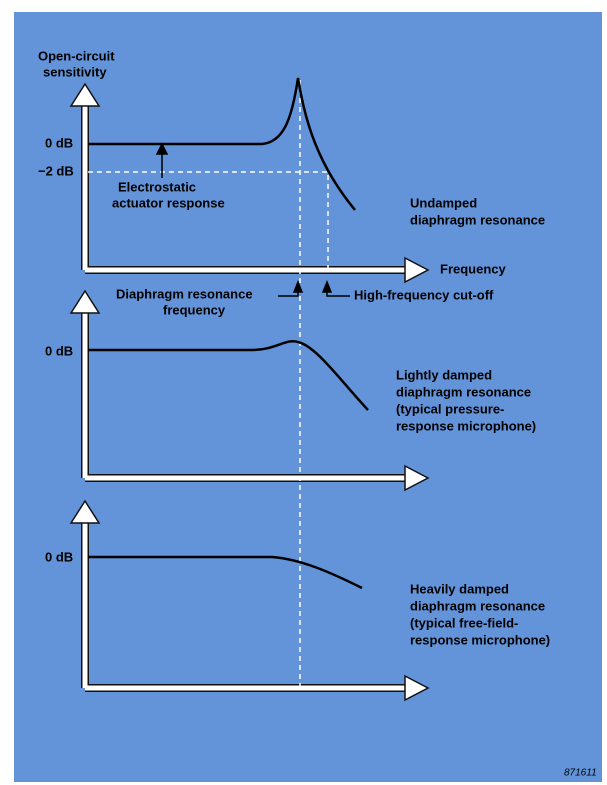 The width and height of the screenshot is (607, 785). Describe the element at coordinates (464, 622) in the screenshot. I see `panel-description: (typical free-field-` at that location.